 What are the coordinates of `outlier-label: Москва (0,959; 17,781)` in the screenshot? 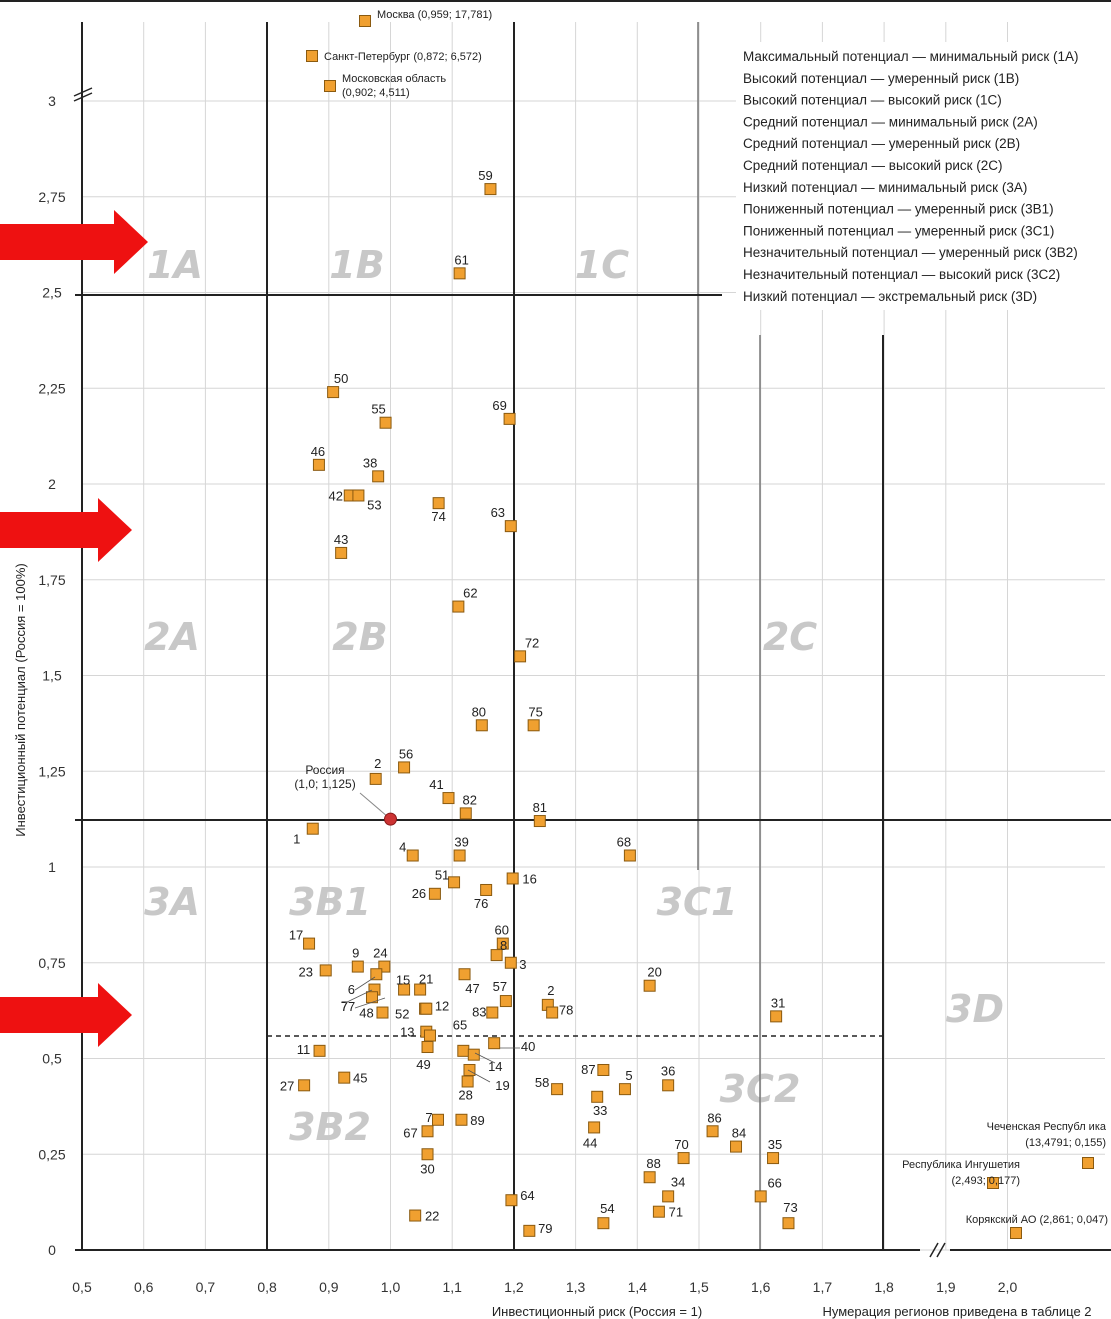 It's located at (434, 15).